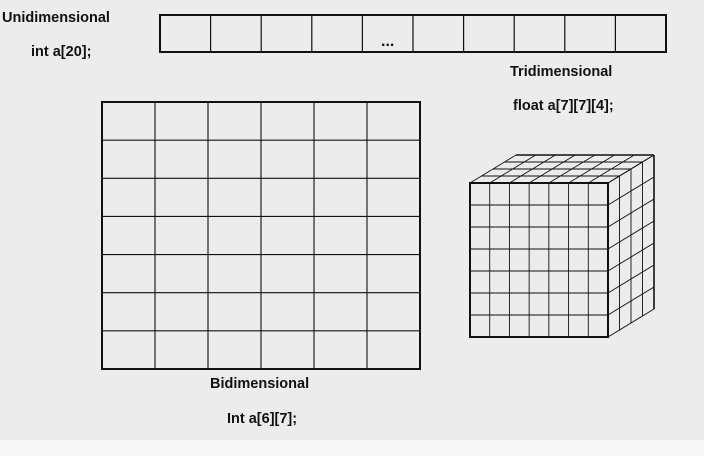 The height and width of the screenshot is (456, 704). What do you see at coordinates (260, 384) in the screenshot?
I see `bidimensional-title: Bidimensional` at bounding box center [260, 384].